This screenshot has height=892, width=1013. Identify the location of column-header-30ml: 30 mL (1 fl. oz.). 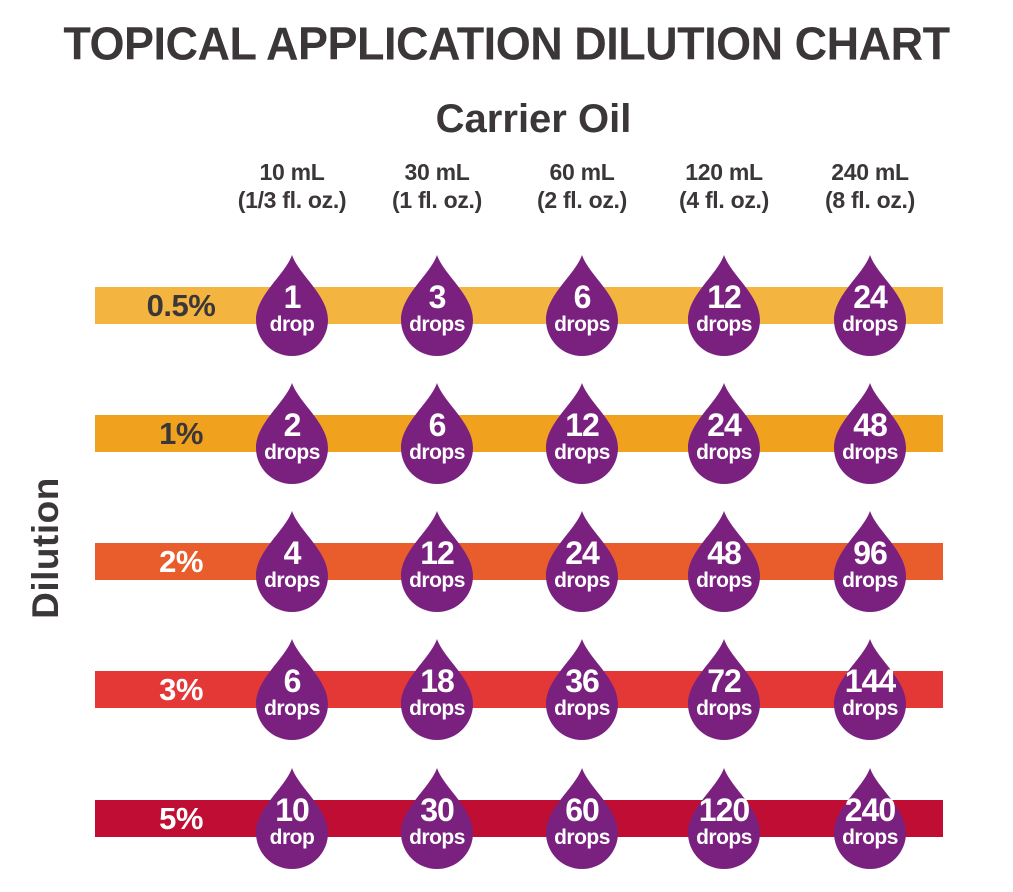
(437, 186).